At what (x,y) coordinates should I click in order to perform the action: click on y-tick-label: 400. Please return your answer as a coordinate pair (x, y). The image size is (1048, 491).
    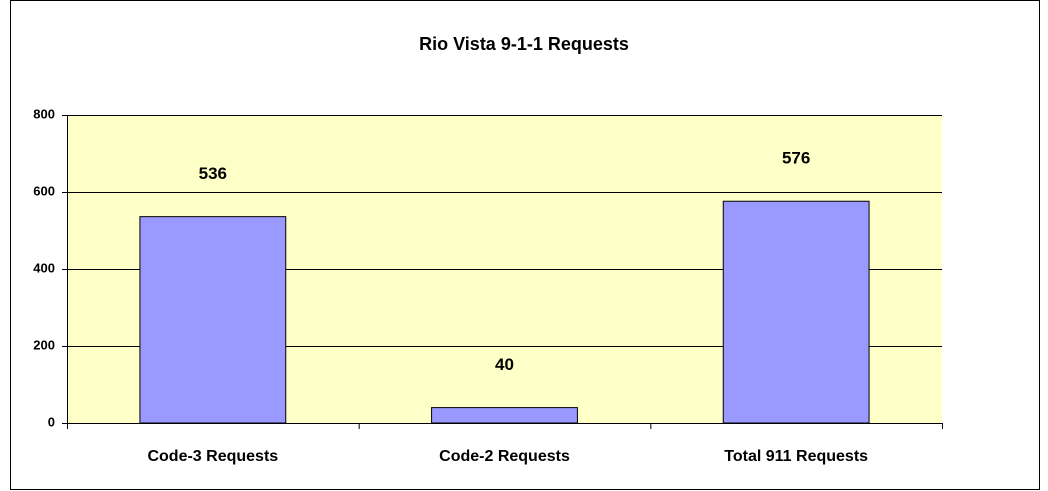
    Looking at the image, I should click on (44, 267).